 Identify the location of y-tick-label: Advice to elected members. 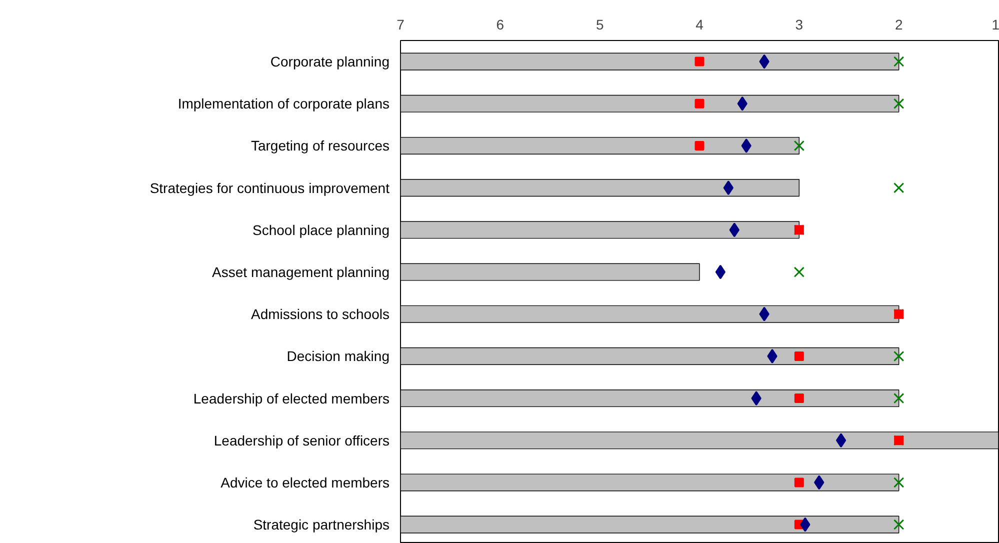
(305, 482).